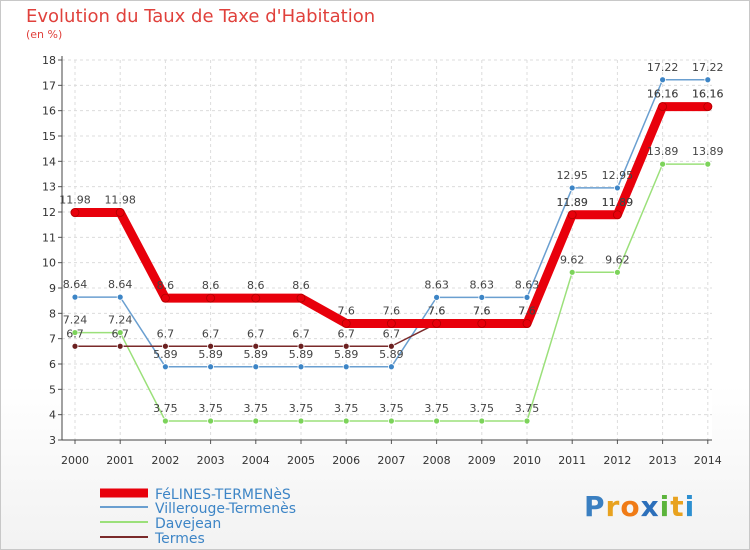 This screenshot has height=550, width=750. What do you see at coordinates (52, 440) in the screenshot?
I see `y-tick-label: 3` at bounding box center [52, 440].